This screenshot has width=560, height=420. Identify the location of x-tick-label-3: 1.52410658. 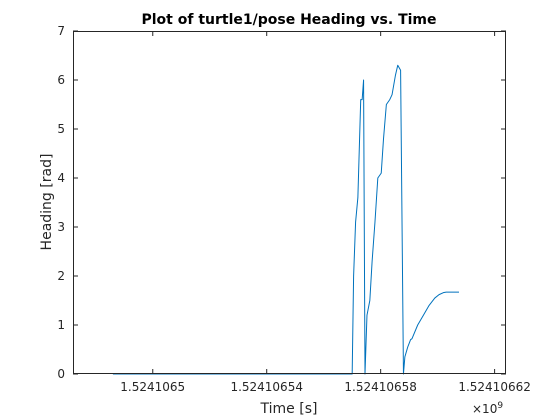
(380, 387).